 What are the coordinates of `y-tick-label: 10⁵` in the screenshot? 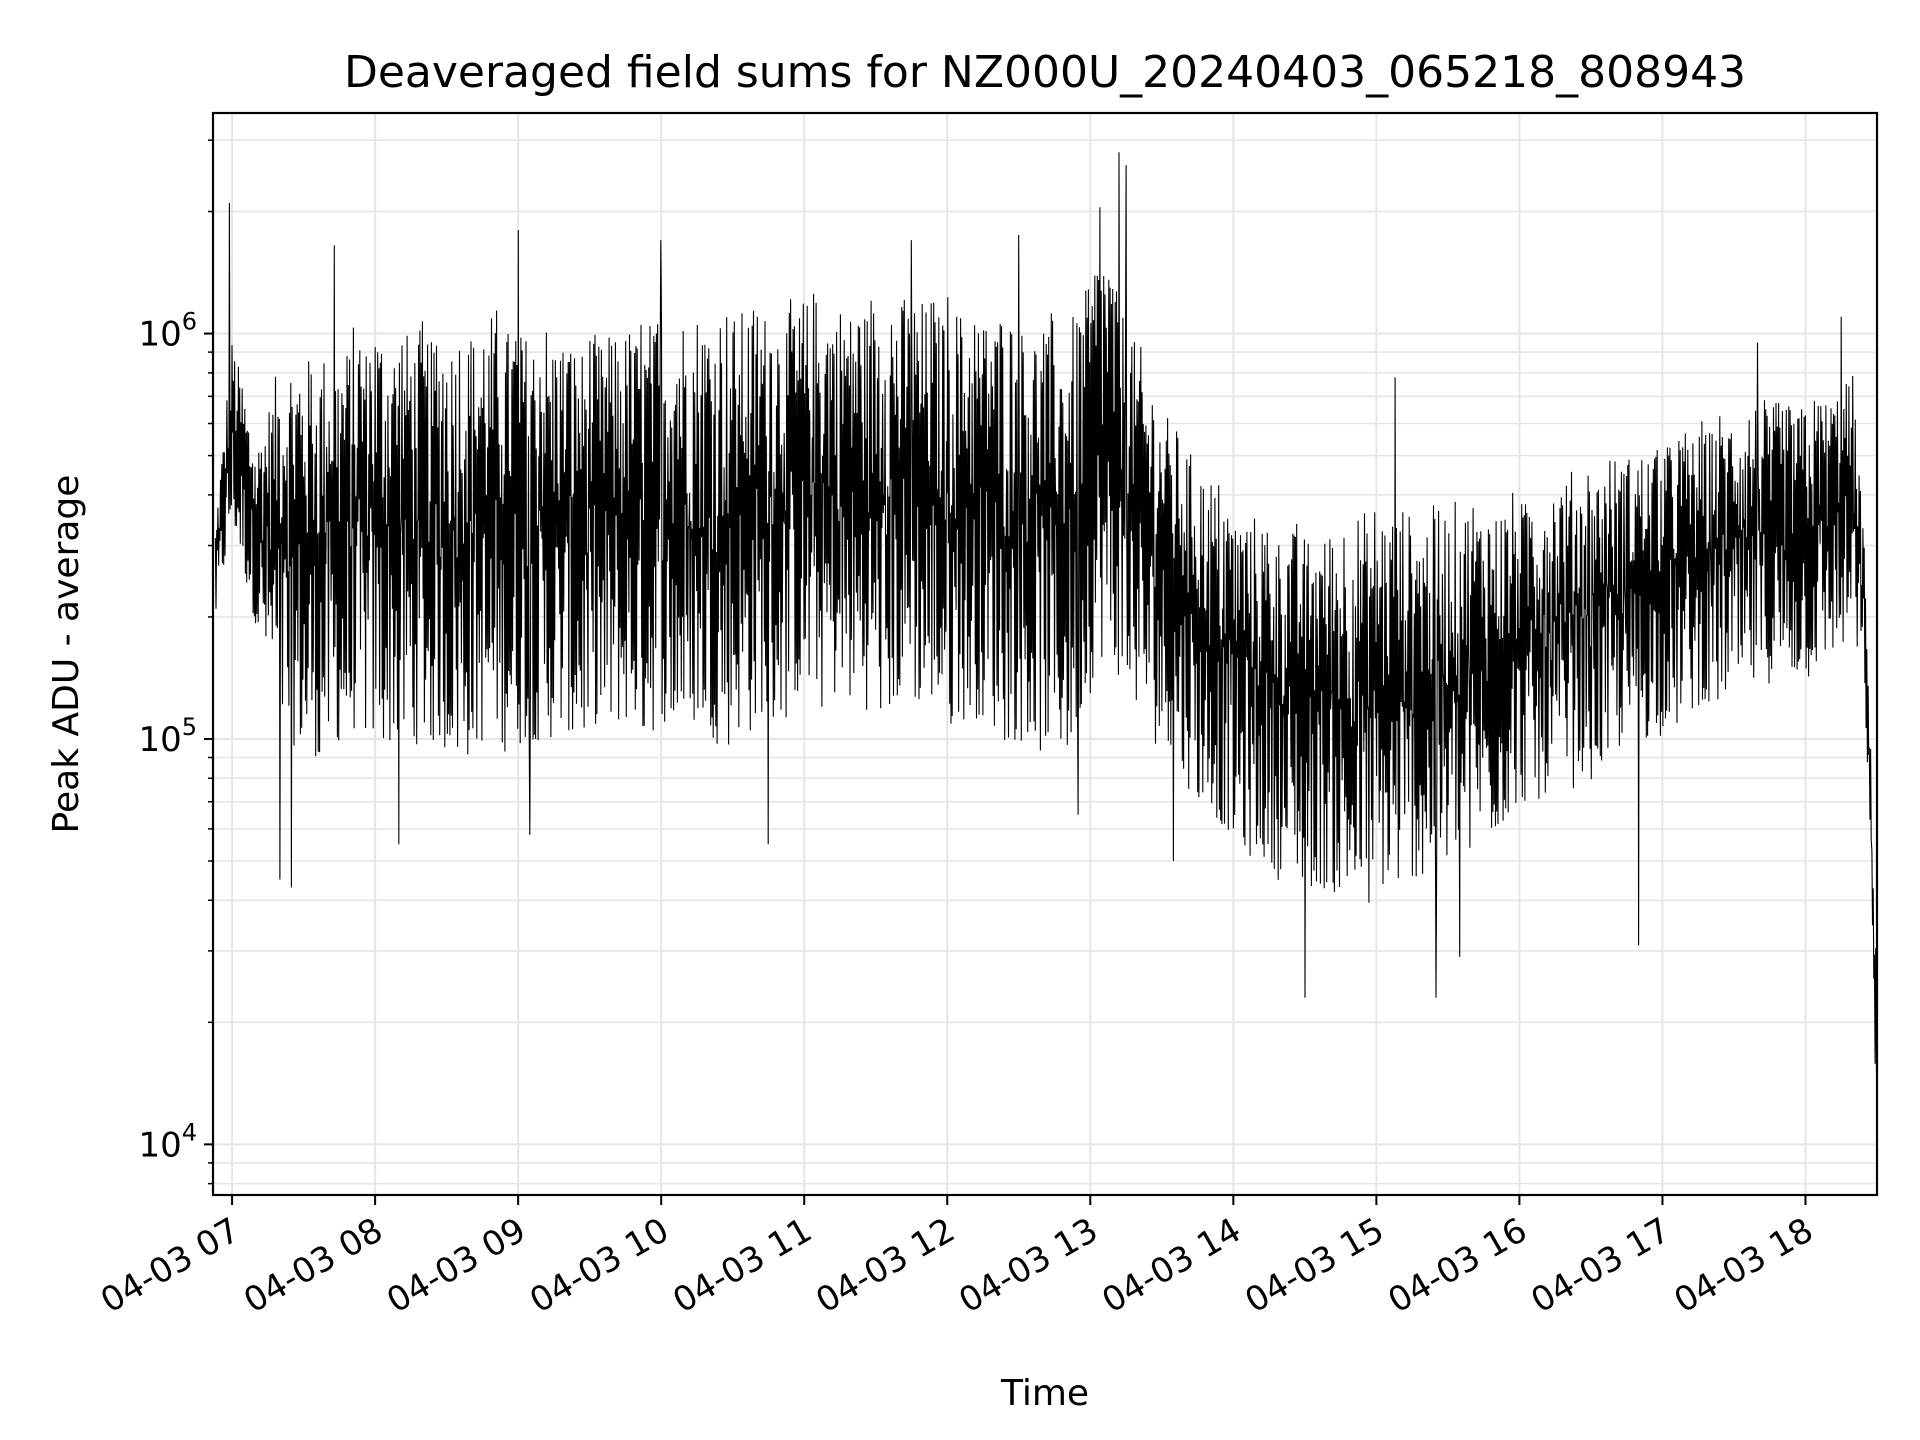 It's located at (167, 736).